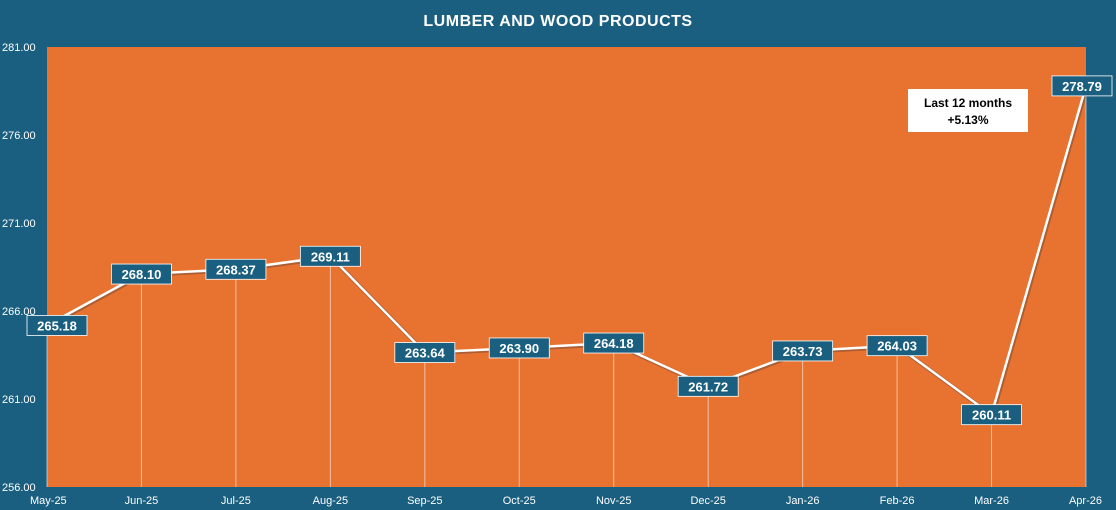 The width and height of the screenshot is (1116, 510). Describe the element at coordinates (707, 501) in the screenshot. I see `x-tick-label: Dec-25` at that location.